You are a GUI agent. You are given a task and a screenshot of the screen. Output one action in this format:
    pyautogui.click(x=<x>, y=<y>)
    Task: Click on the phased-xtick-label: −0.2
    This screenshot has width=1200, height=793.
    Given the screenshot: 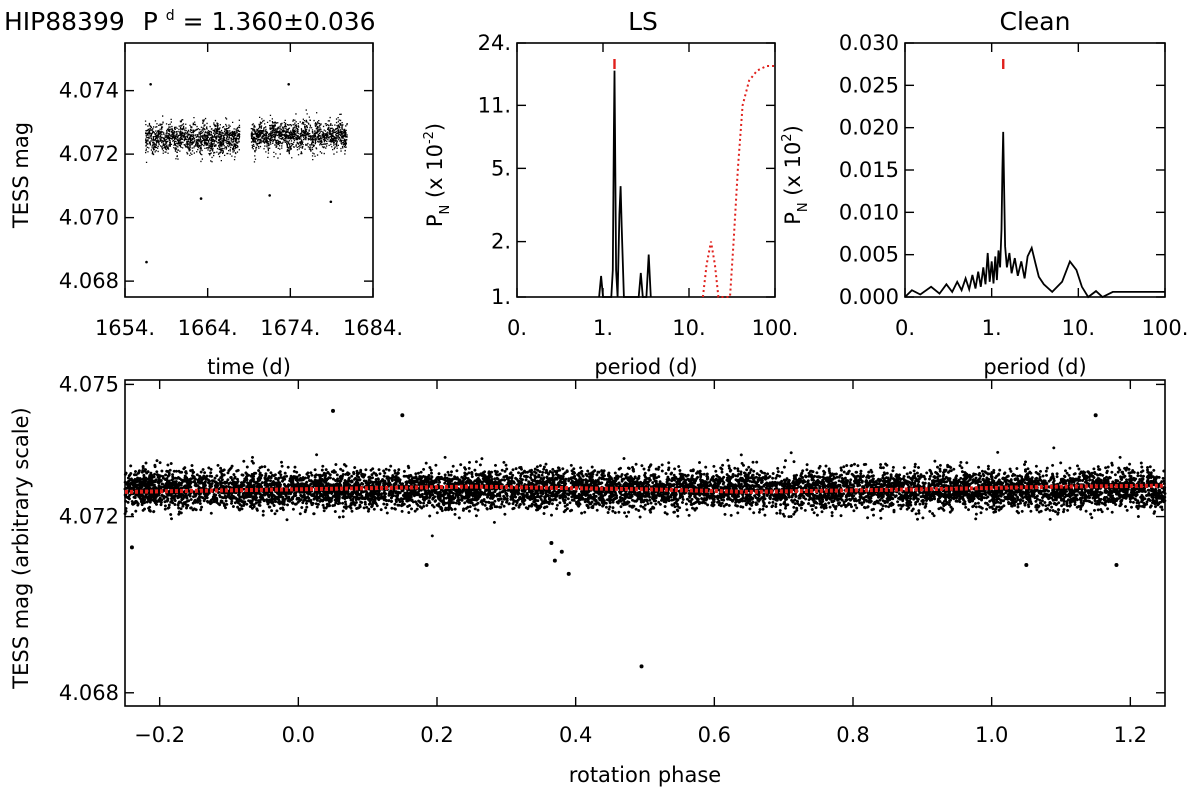 What is the action you would take?
    pyautogui.click(x=159, y=735)
    